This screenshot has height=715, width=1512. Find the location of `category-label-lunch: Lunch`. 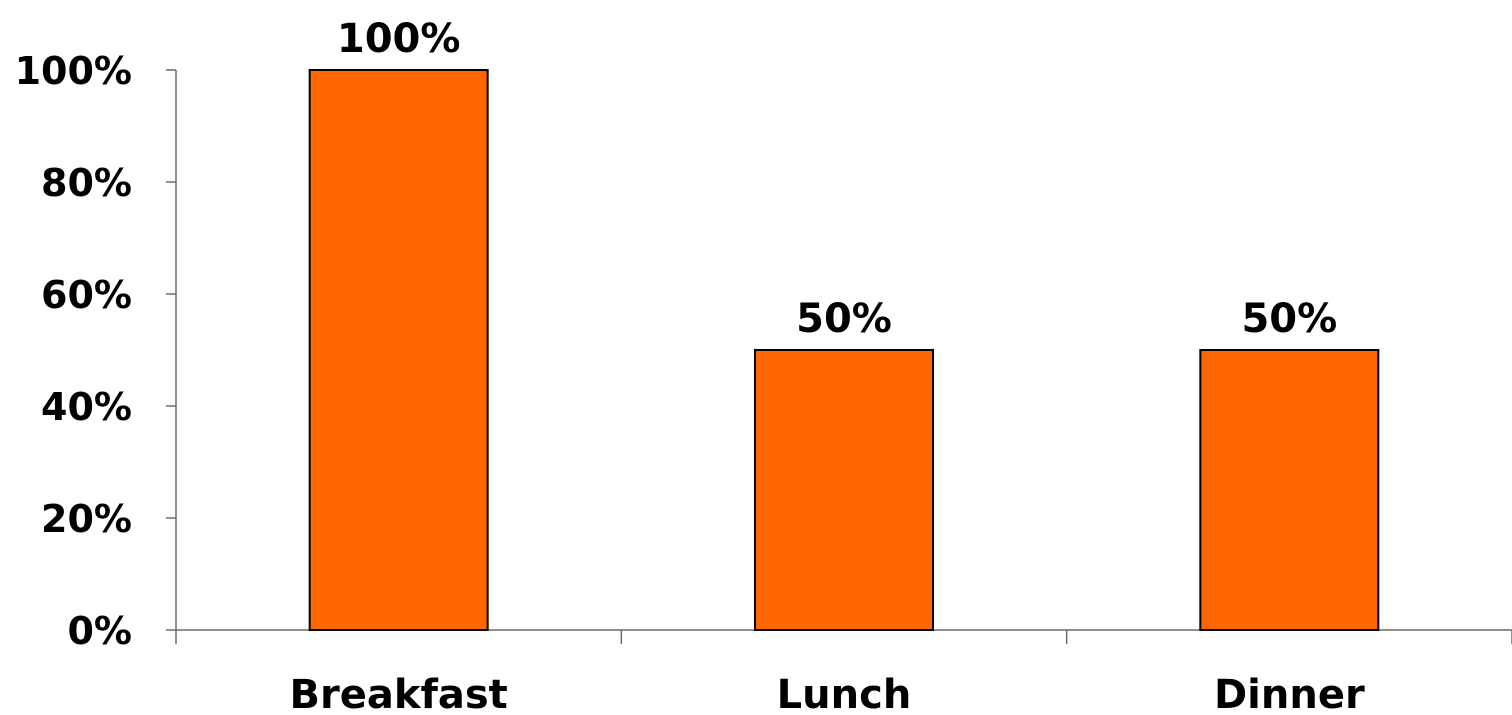

category-label-lunch: Lunch is located at coordinates (844, 693).